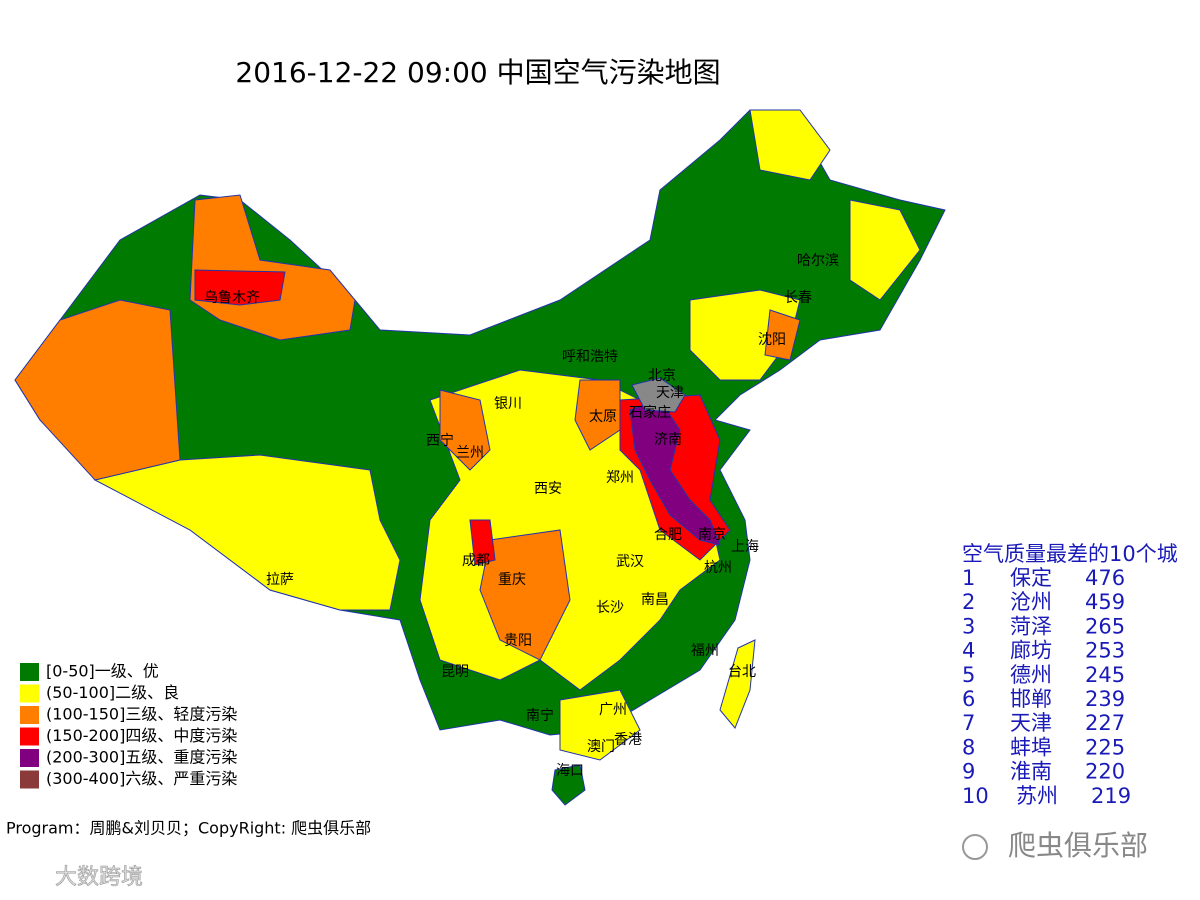 The image size is (1200, 900). What do you see at coordinates (232, 298) in the screenshot?
I see `city-label: 乌鲁木齐` at bounding box center [232, 298].